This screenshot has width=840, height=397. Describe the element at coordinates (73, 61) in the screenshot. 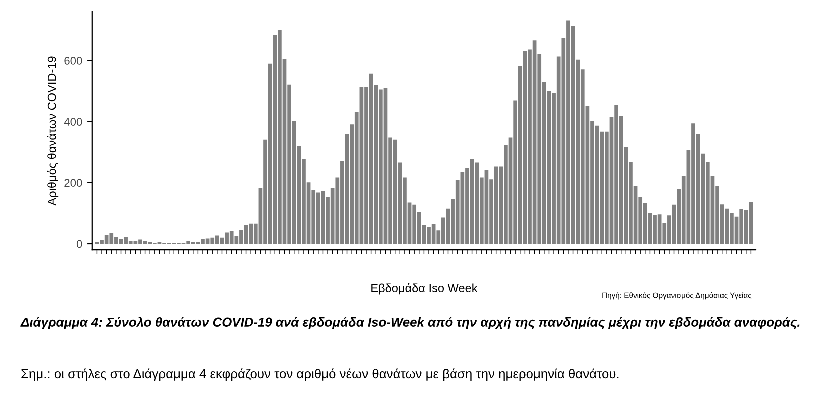

I see `y-tick-label: 600` at that location.